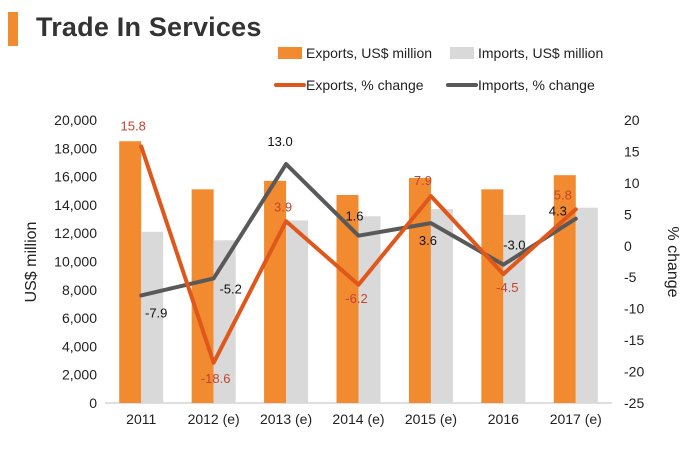 The width and height of the screenshot is (700, 450). What do you see at coordinates (93, 403) in the screenshot?
I see `y-tick-label: 0` at bounding box center [93, 403].